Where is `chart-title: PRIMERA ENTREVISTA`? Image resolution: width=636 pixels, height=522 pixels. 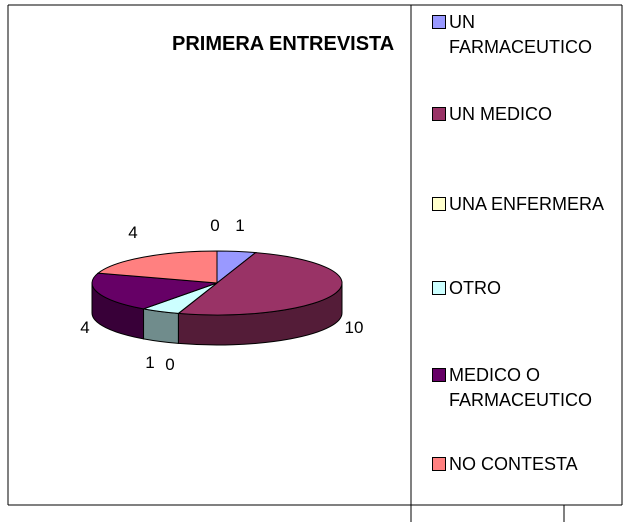
chart-title: PRIMERA ENTREVISTA is located at coordinates (283, 44).